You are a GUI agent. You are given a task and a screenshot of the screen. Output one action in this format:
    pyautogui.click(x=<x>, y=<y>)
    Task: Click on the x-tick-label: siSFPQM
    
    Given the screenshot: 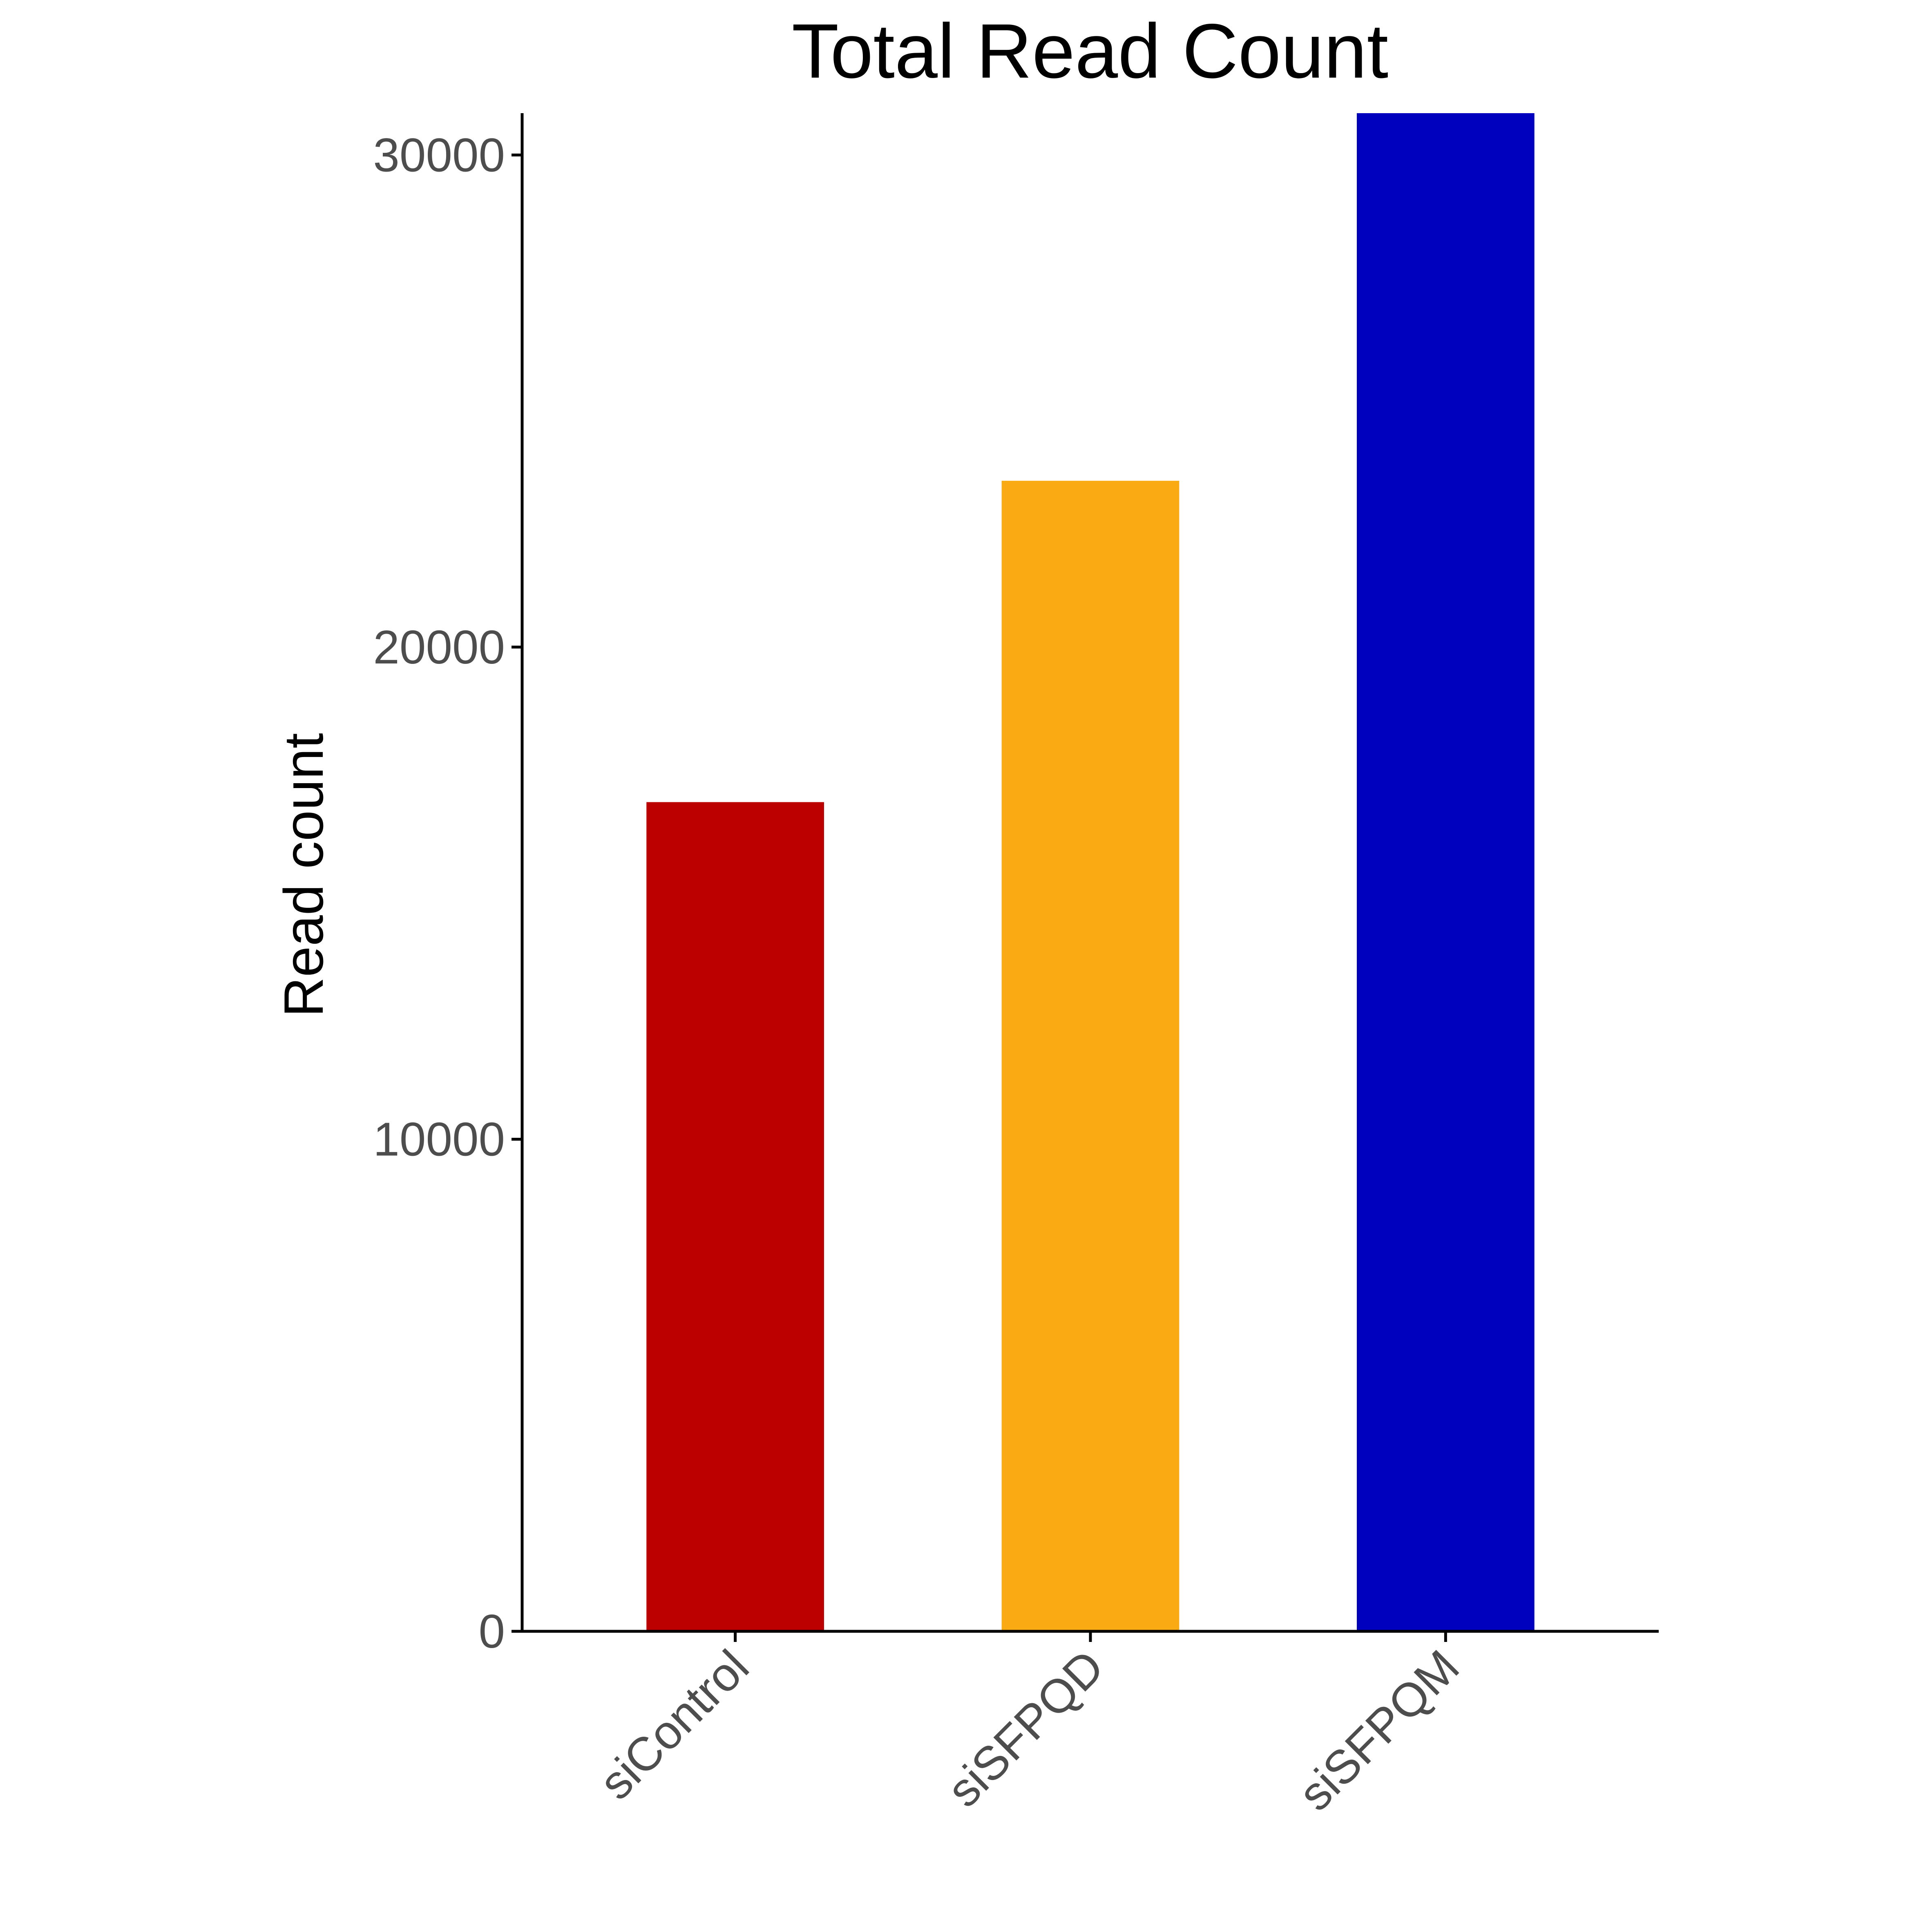 What is the action you would take?
    pyautogui.click(x=1378, y=1730)
    